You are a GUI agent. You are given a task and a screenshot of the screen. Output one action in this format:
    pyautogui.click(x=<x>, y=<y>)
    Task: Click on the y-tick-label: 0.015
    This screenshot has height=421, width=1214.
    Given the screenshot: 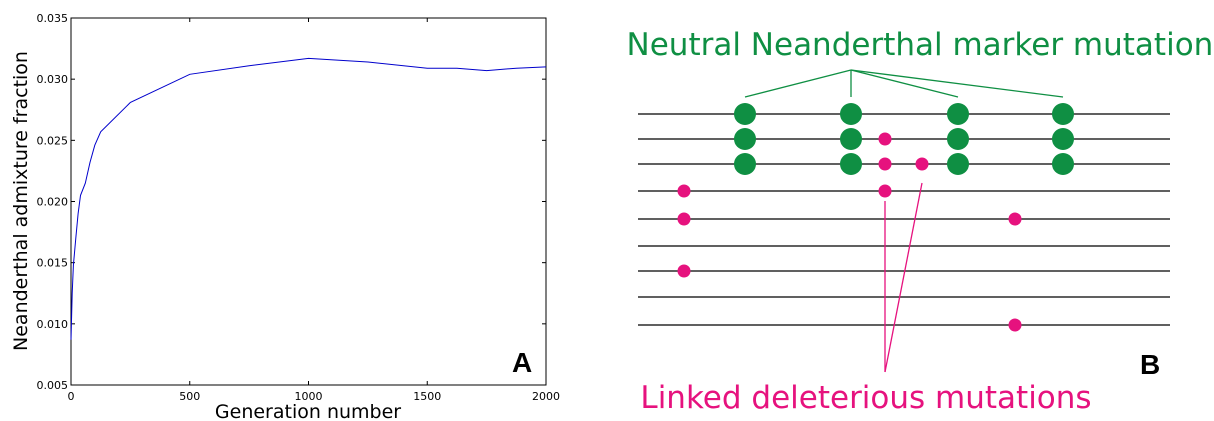 What is the action you would take?
    pyautogui.click(x=53, y=263)
    